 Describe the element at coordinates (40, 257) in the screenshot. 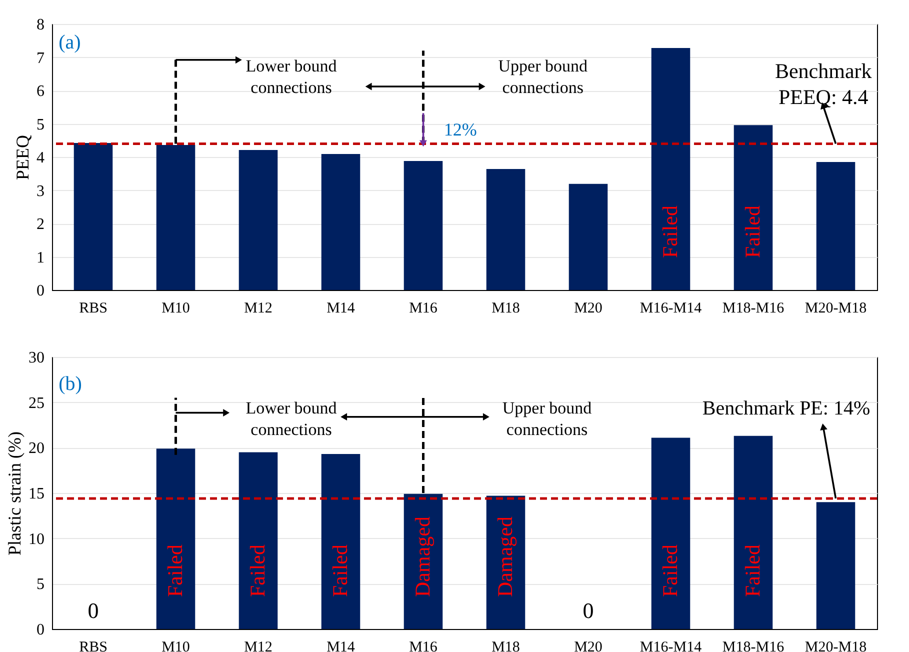

I see `y-tick-label: 1` at that location.